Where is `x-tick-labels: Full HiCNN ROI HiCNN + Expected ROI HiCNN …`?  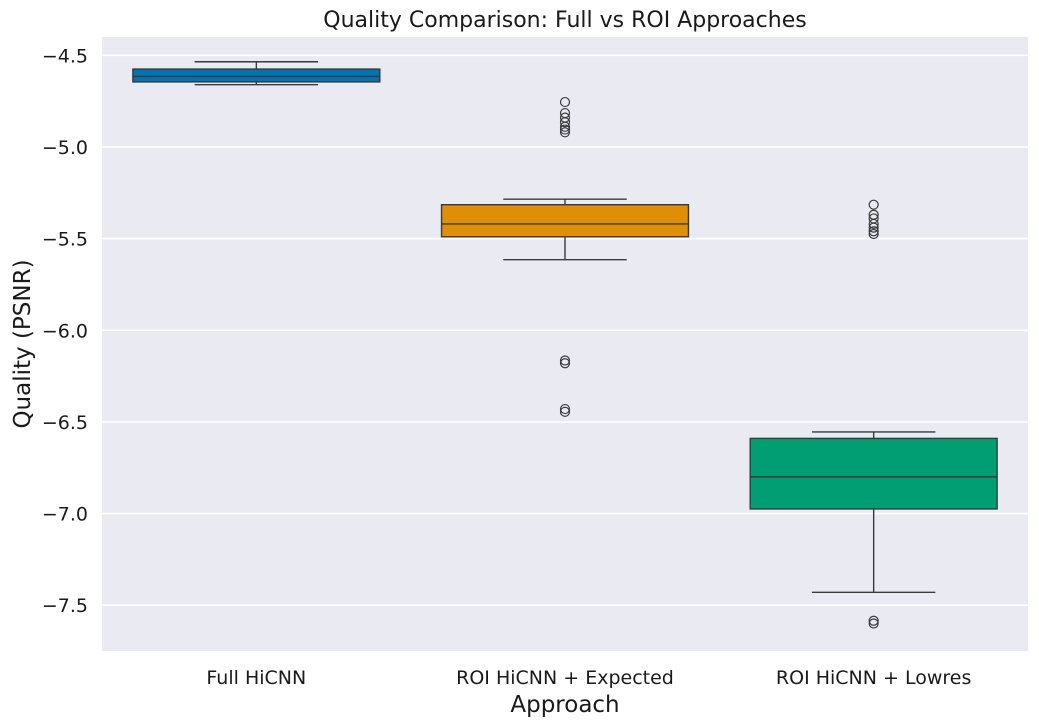 x-tick-labels: Full HiCNN ROI HiCNN + Expected ROI HiCNN … is located at coordinates (588, 678).